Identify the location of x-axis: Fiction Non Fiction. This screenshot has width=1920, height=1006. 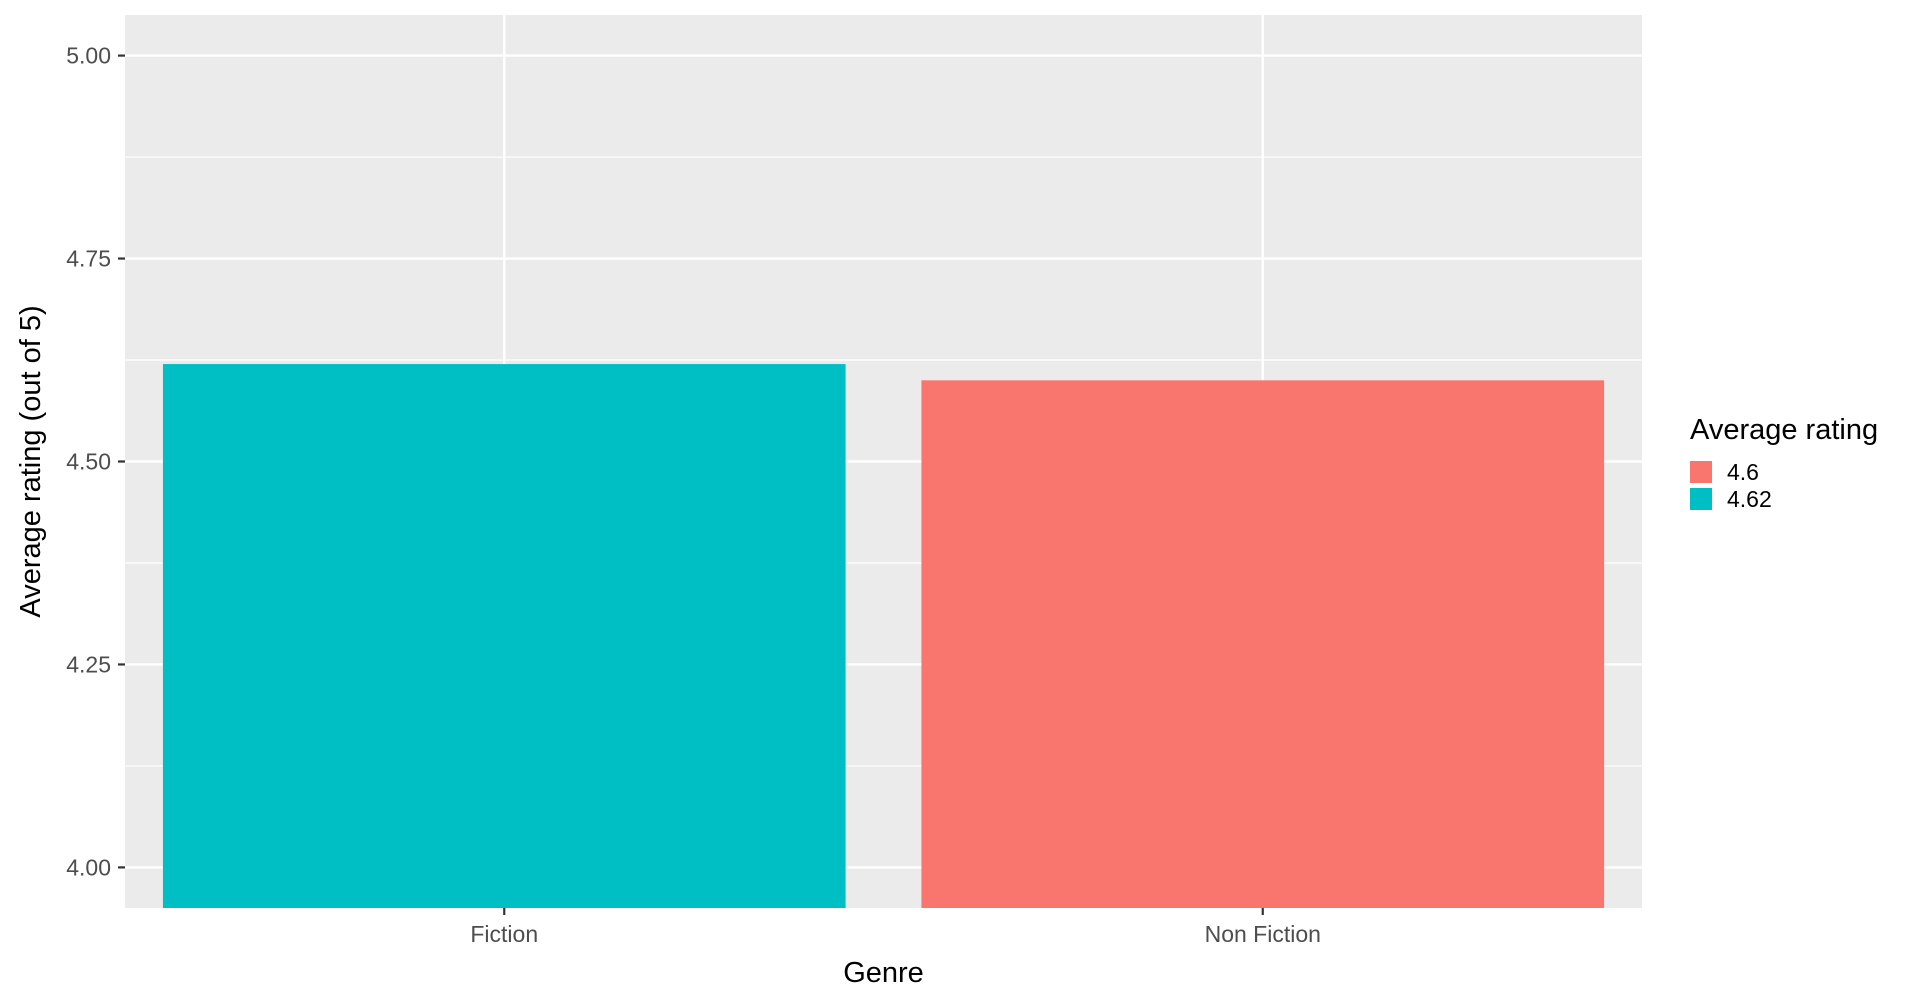
(895, 927).